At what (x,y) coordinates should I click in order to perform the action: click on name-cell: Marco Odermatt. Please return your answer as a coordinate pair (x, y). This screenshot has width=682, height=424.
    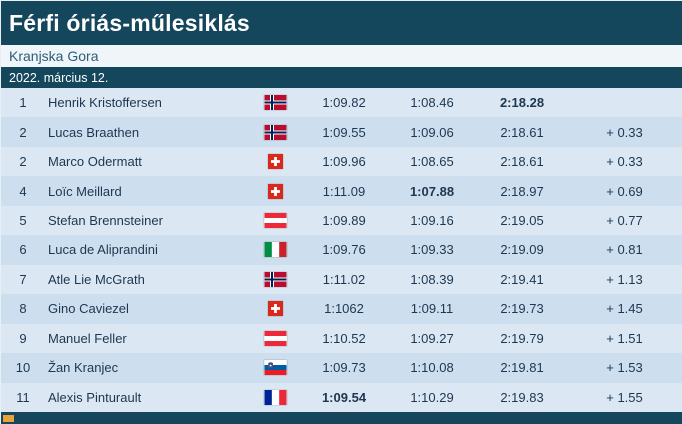
    Looking at the image, I should click on (95, 162).